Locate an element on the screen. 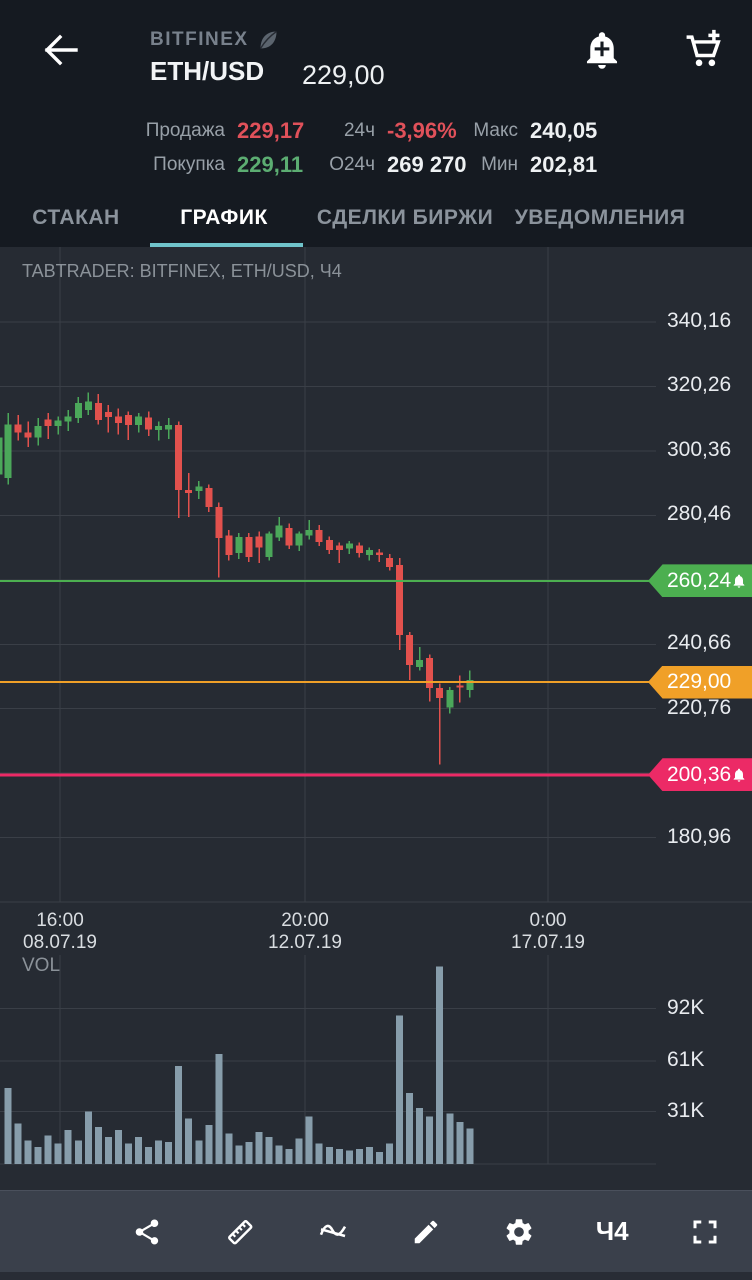 The height and width of the screenshot is (1280, 752). high-value: 240,05 is located at coordinates (564, 130).